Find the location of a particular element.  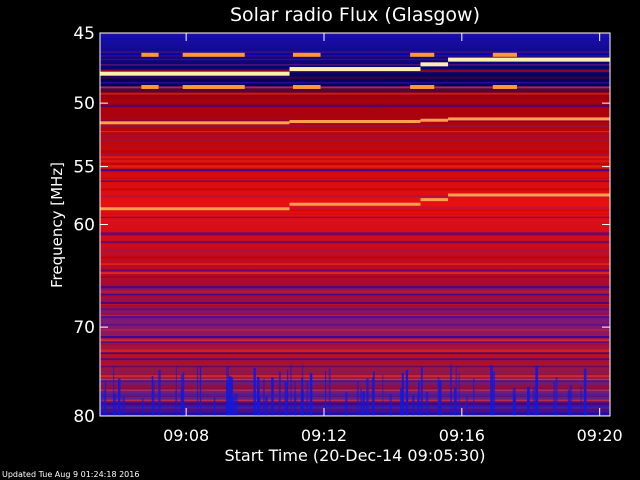

y-tick-label: 70 is located at coordinates (84, 328).